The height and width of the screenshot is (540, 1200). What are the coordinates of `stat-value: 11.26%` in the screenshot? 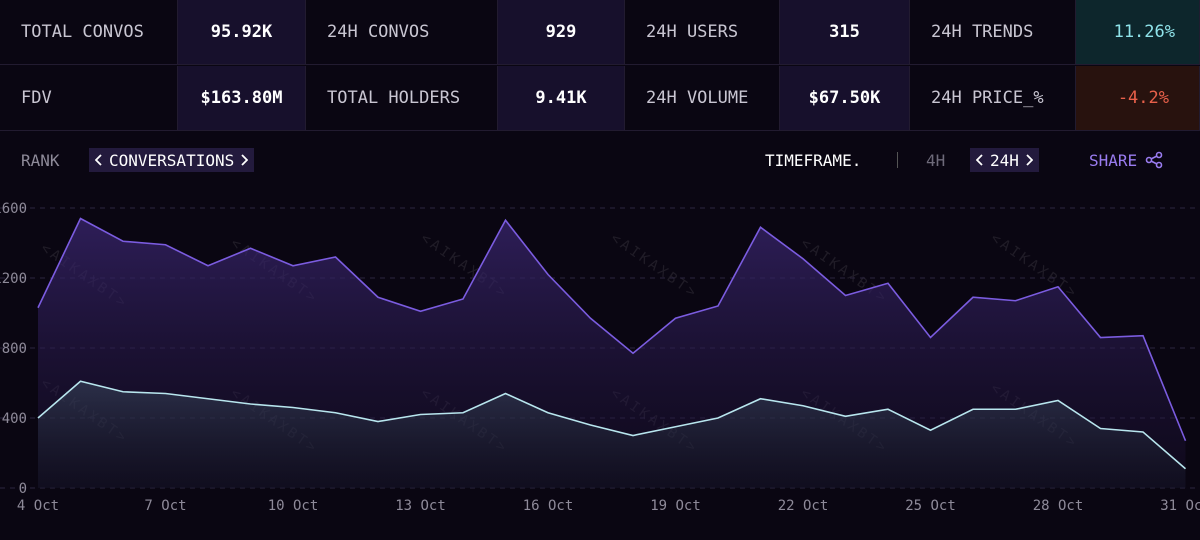 It's located at (1138, 32).